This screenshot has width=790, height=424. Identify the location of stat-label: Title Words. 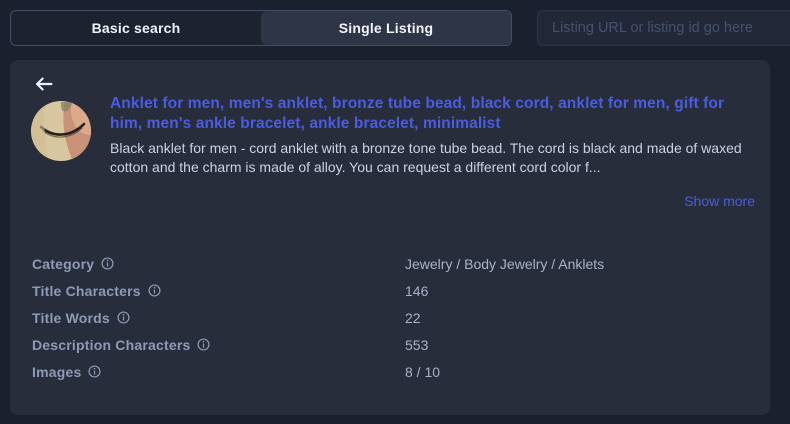
(218, 318).